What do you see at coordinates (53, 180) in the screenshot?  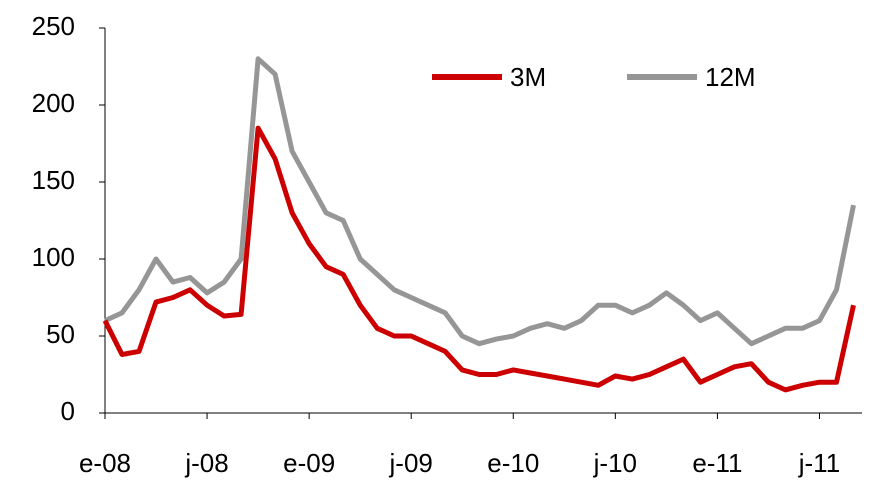 I see `y-tick-label: 150` at bounding box center [53, 180].